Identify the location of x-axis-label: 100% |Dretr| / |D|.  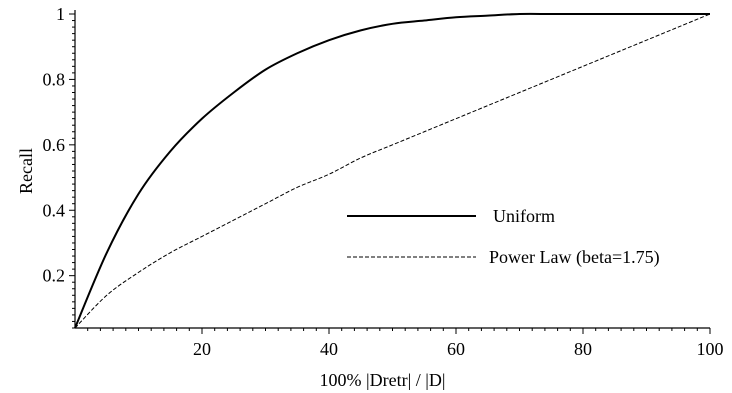
(383, 380).